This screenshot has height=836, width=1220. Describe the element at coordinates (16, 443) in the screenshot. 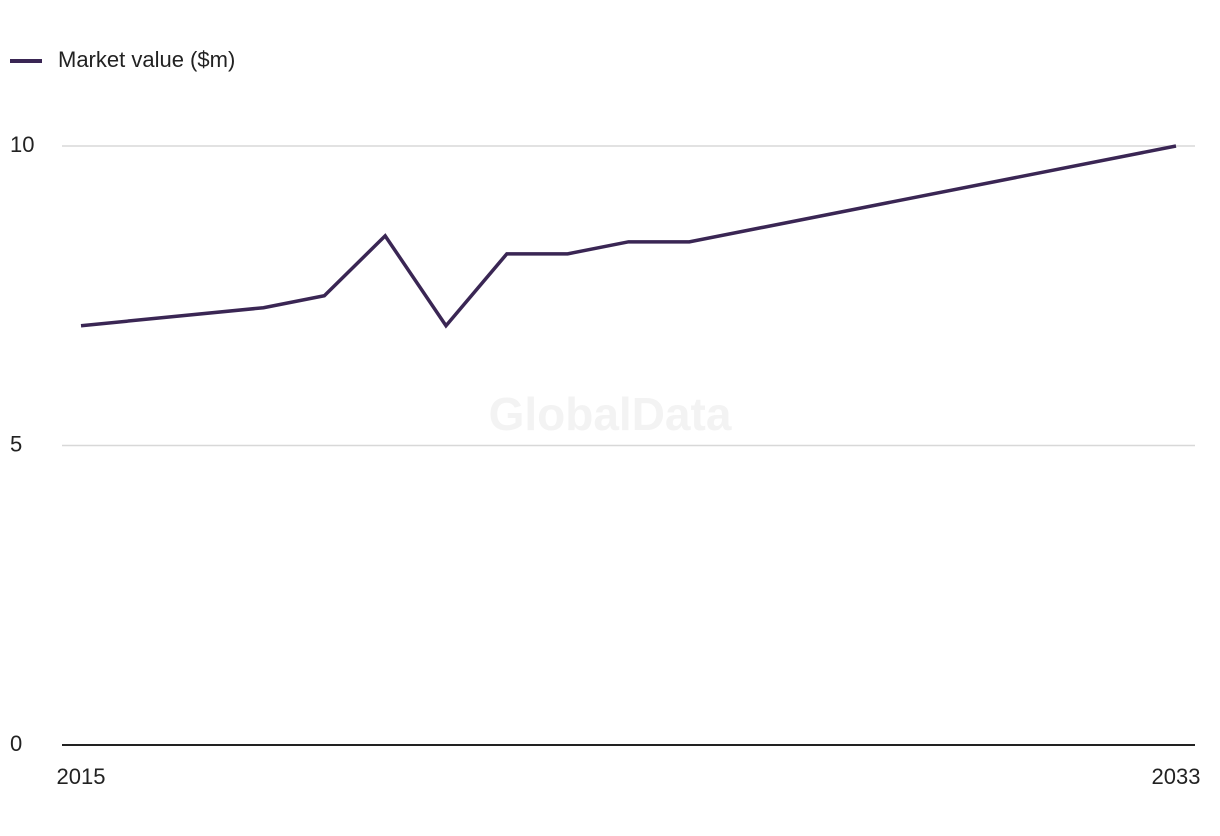

I see `y-tick-label: 5` at that location.